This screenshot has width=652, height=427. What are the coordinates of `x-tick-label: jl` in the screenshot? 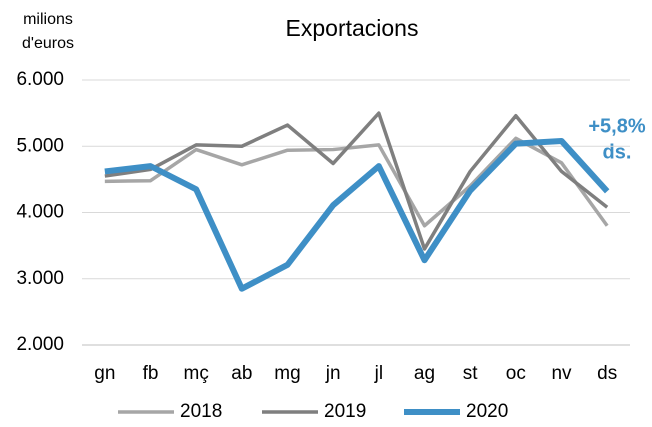 It's located at (378, 373).